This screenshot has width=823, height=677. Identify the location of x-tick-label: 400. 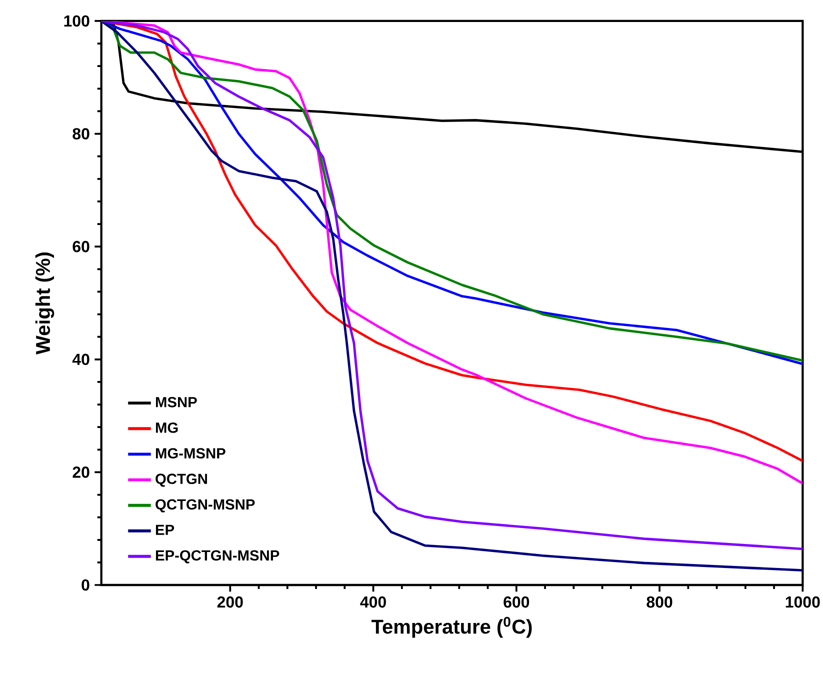
(373, 602).